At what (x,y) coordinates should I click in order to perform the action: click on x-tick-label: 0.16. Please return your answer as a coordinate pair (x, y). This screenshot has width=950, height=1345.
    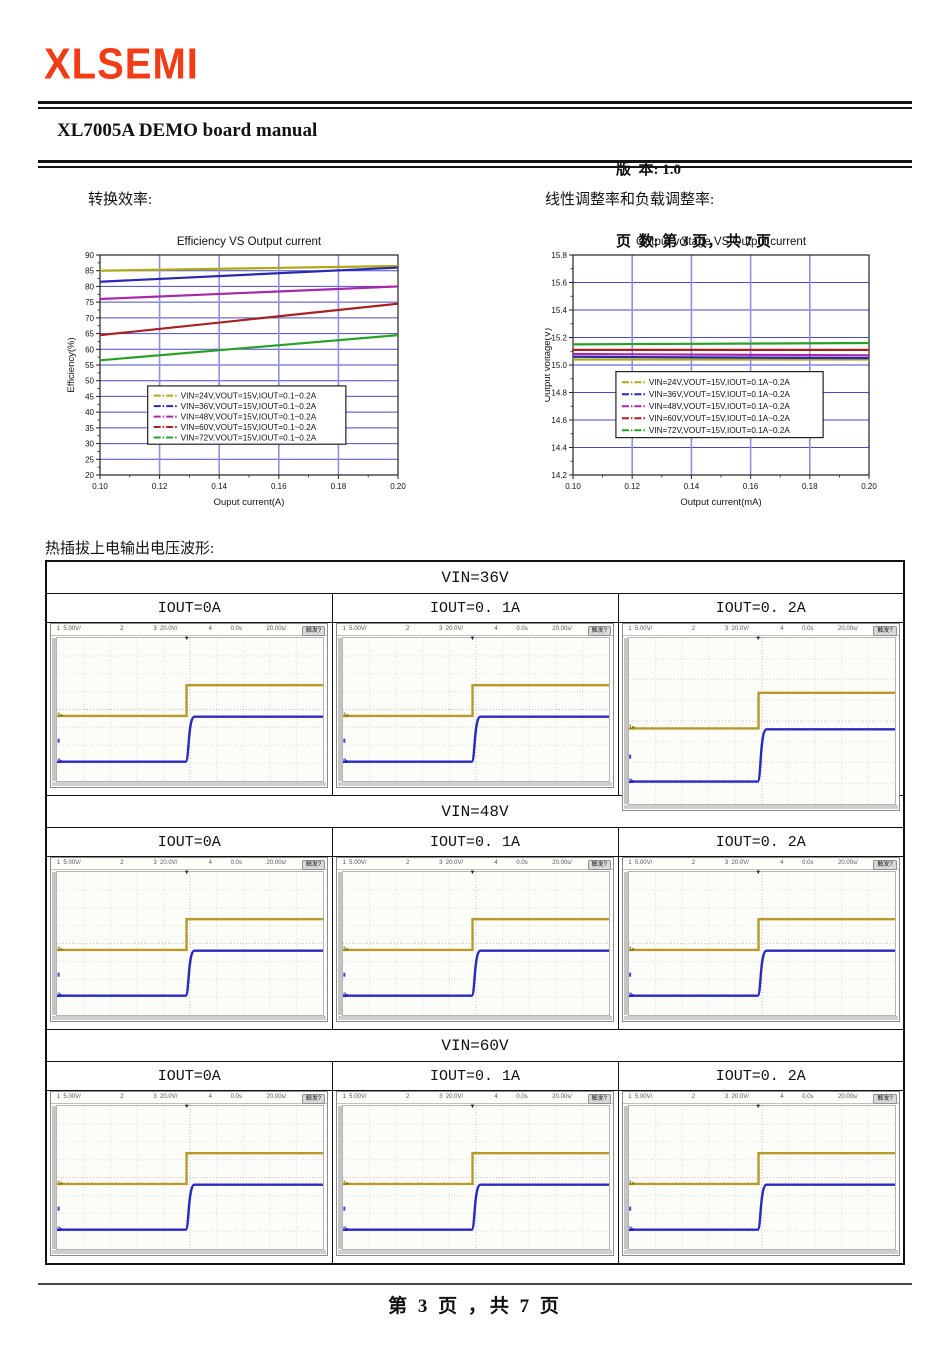
    Looking at the image, I should click on (279, 486).